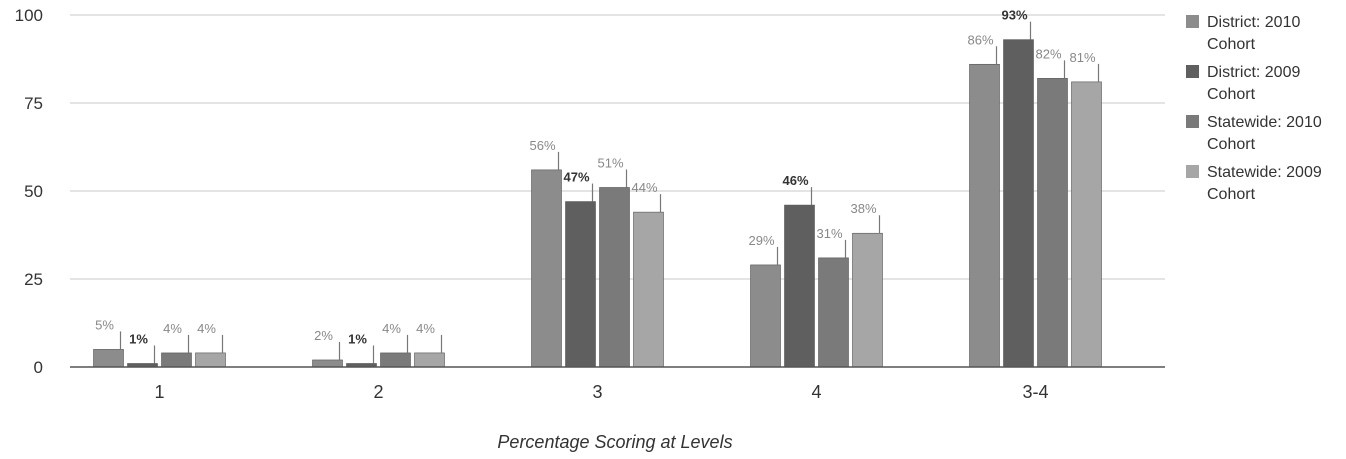  I want to click on data-label: 93%, so click(1014, 15).